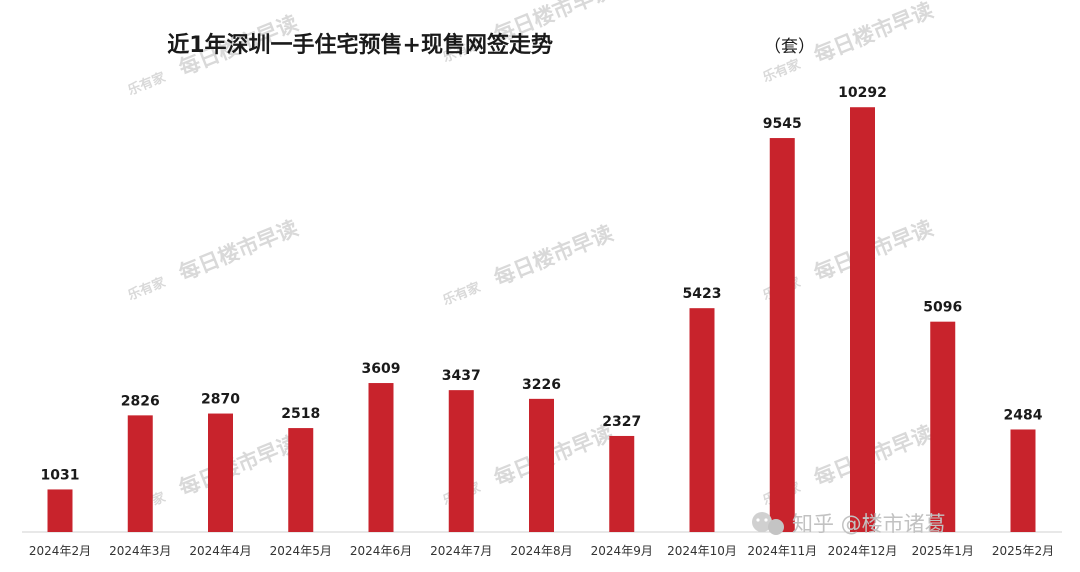 The height and width of the screenshot is (572, 1080). Describe the element at coordinates (541, 385) in the screenshot. I see `data-label-7: 3226` at that location.